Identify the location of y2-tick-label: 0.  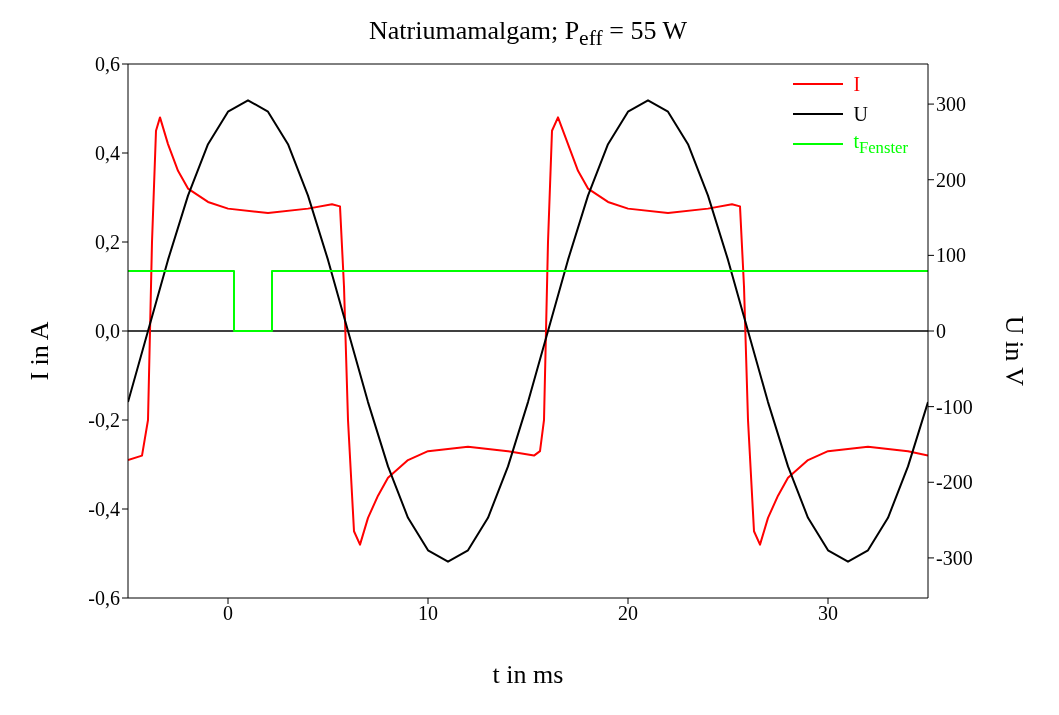
(941, 331).